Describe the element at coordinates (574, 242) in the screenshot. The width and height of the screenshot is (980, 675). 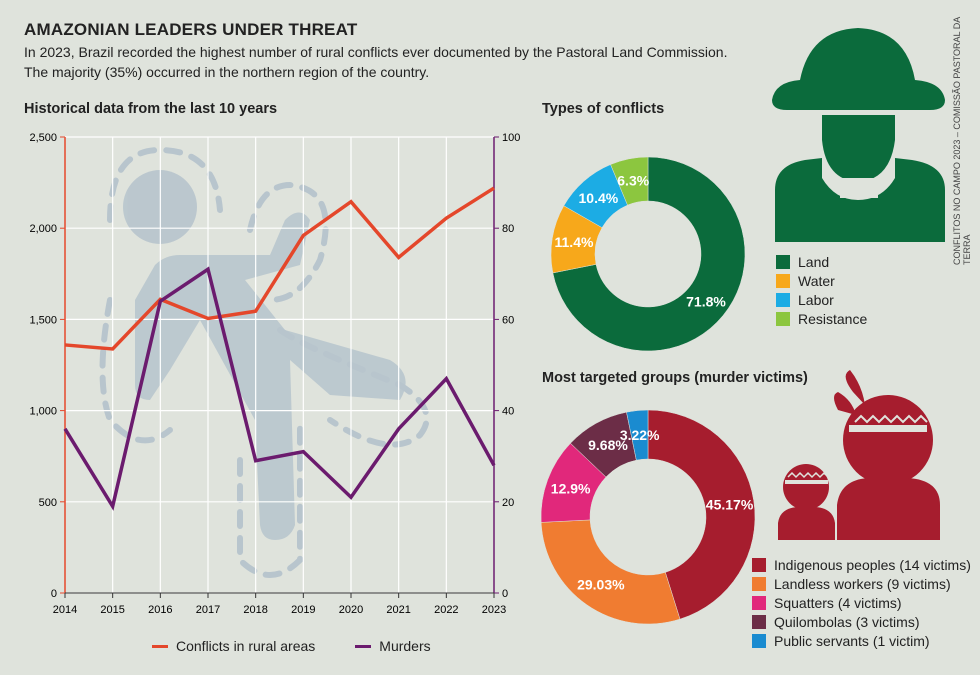
I see `slice-label: 11.4%` at that location.